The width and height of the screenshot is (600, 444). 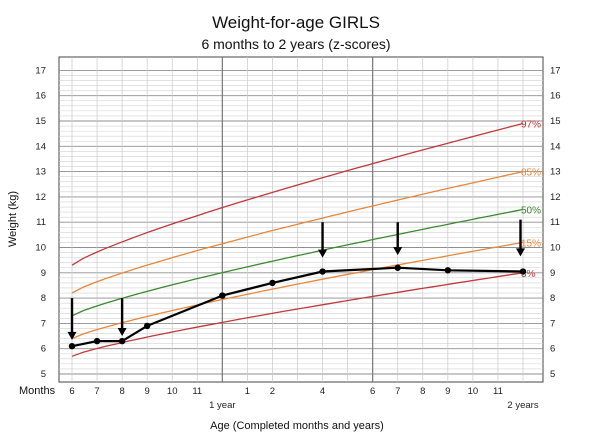 I want to click on x-row-label: Months, so click(x=37, y=391).